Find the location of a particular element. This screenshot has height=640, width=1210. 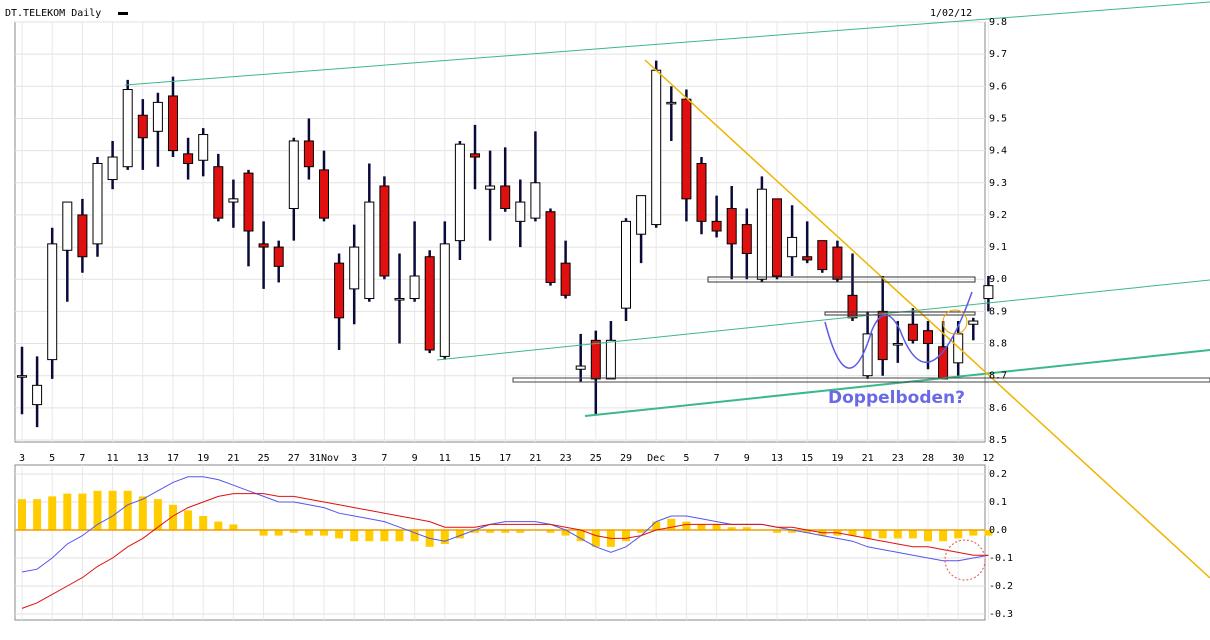

y-tick-label: 9.7 is located at coordinates (998, 54).